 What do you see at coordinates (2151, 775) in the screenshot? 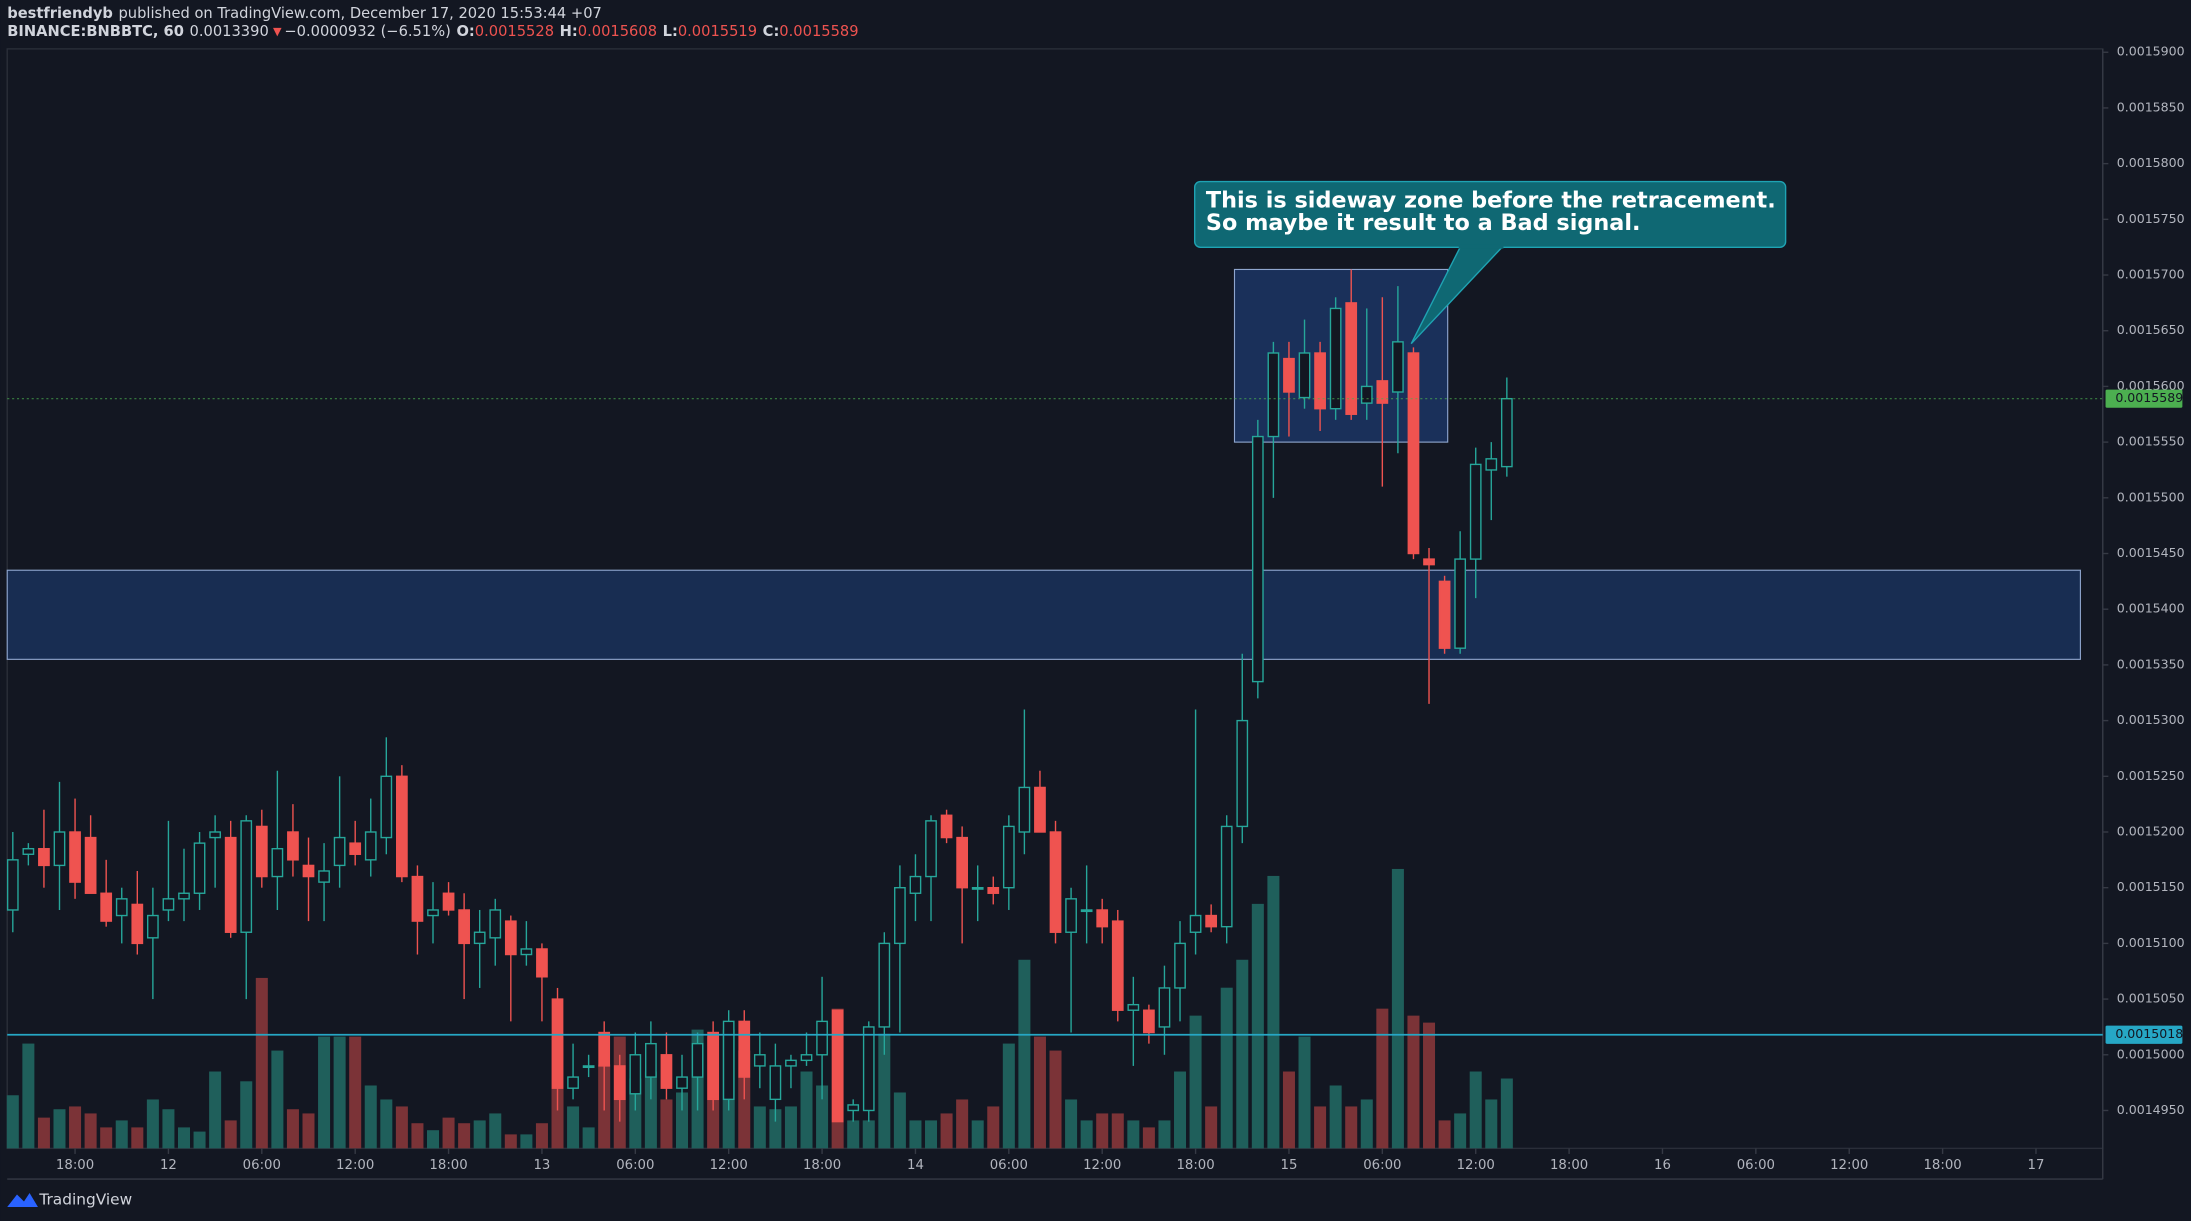
I see `y-tick-label: 0.0015250` at bounding box center [2151, 775].